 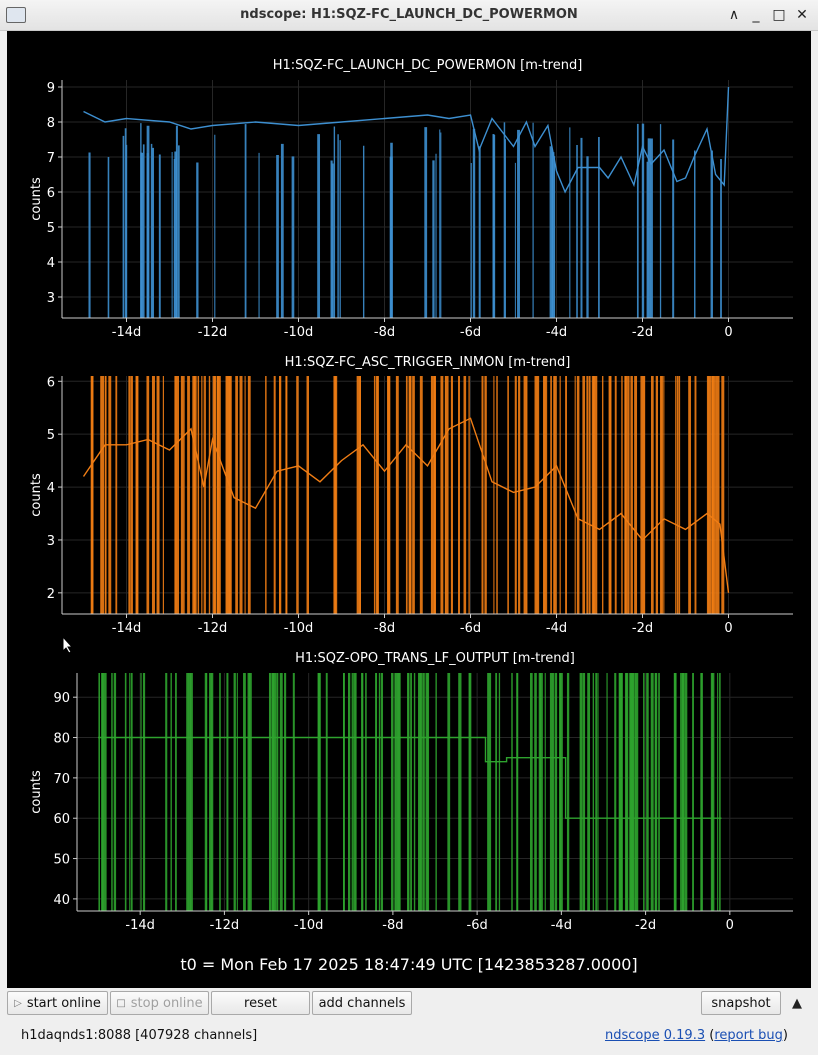 I want to click on y-tick-label: 90, so click(x=61, y=698).